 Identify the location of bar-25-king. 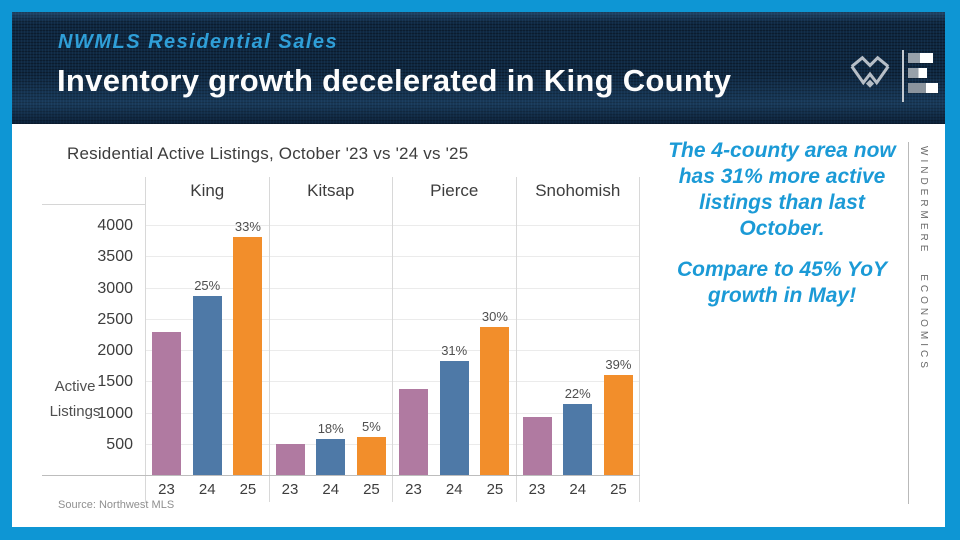
(248, 356).